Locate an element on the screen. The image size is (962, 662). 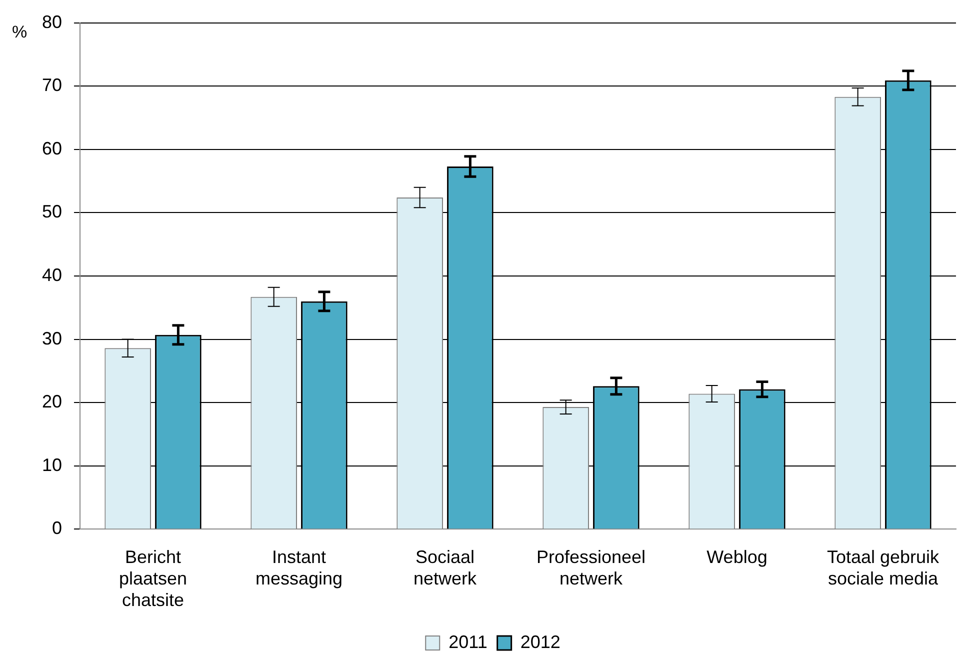
x-tick-label: Instant messaging is located at coordinates (299, 567).